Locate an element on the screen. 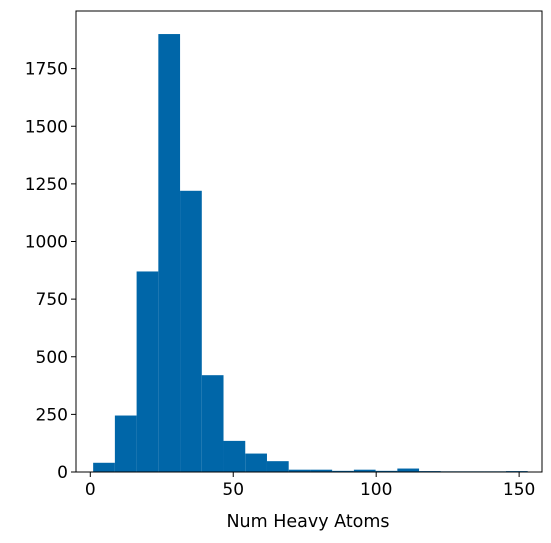 The width and height of the screenshot is (551, 543). y-tick-label: 0 is located at coordinates (62, 473).